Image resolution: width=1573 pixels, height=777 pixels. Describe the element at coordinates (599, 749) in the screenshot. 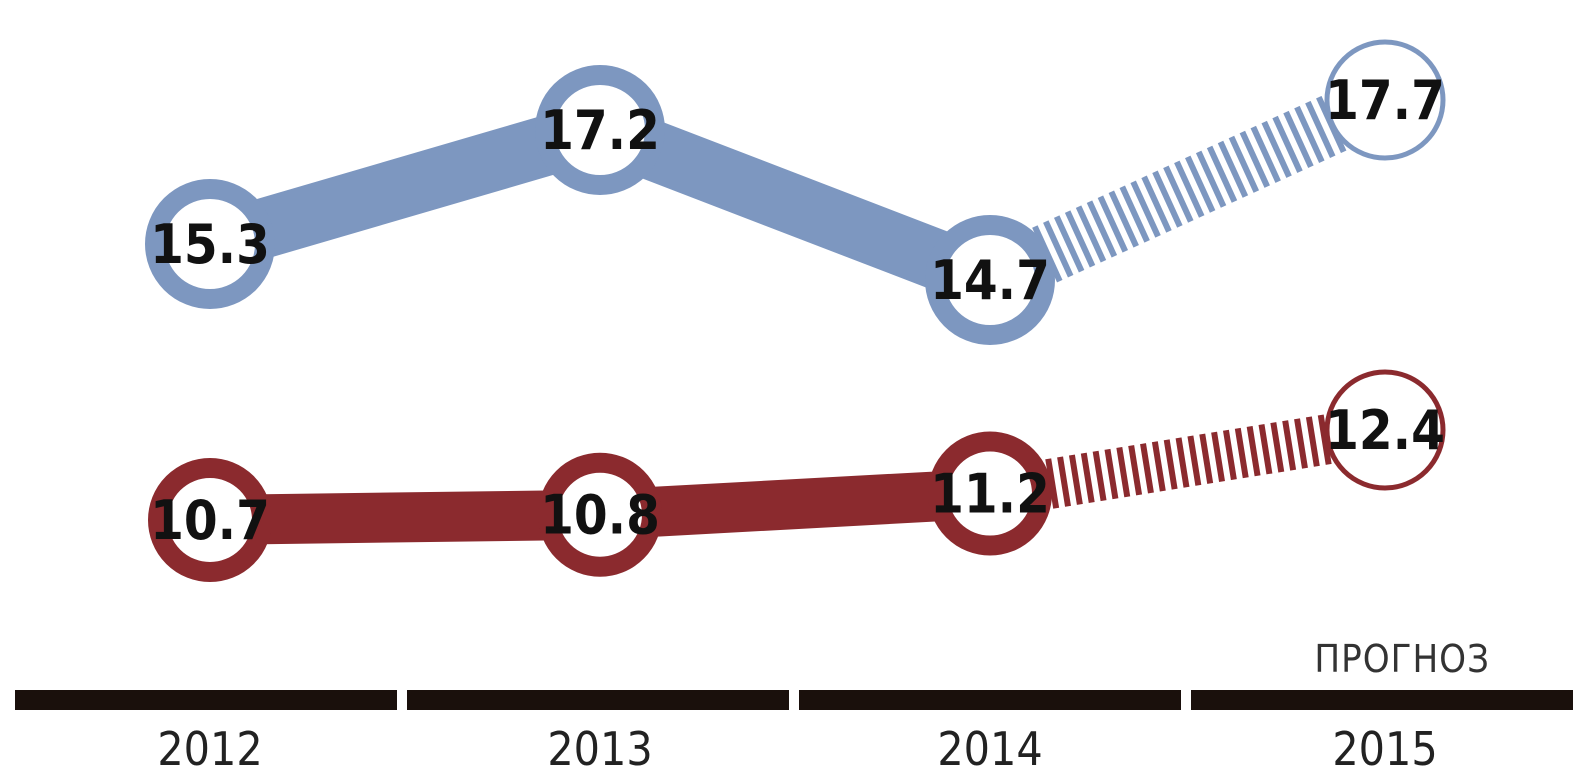

I see `tick-label: 2013` at that location.